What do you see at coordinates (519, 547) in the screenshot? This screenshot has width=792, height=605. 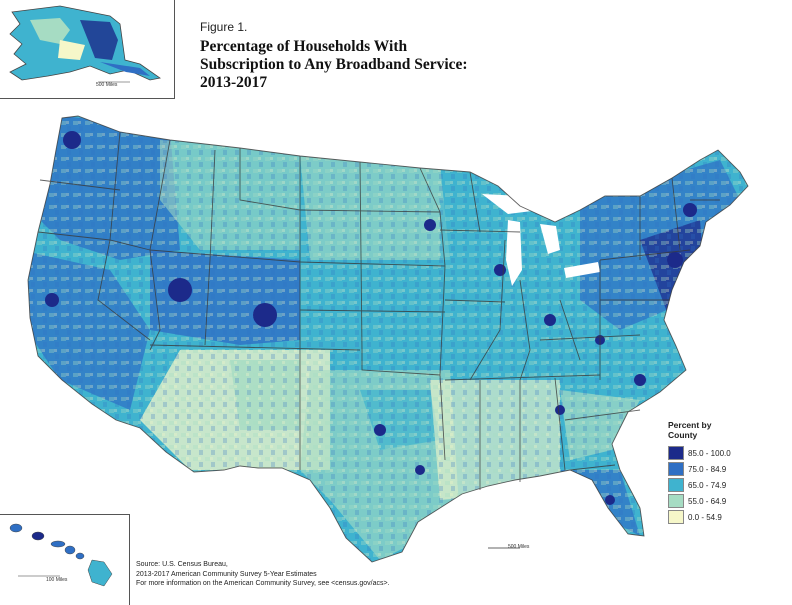 I see `main-scale-label: 500 Miles` at bounding box center [519, 547].